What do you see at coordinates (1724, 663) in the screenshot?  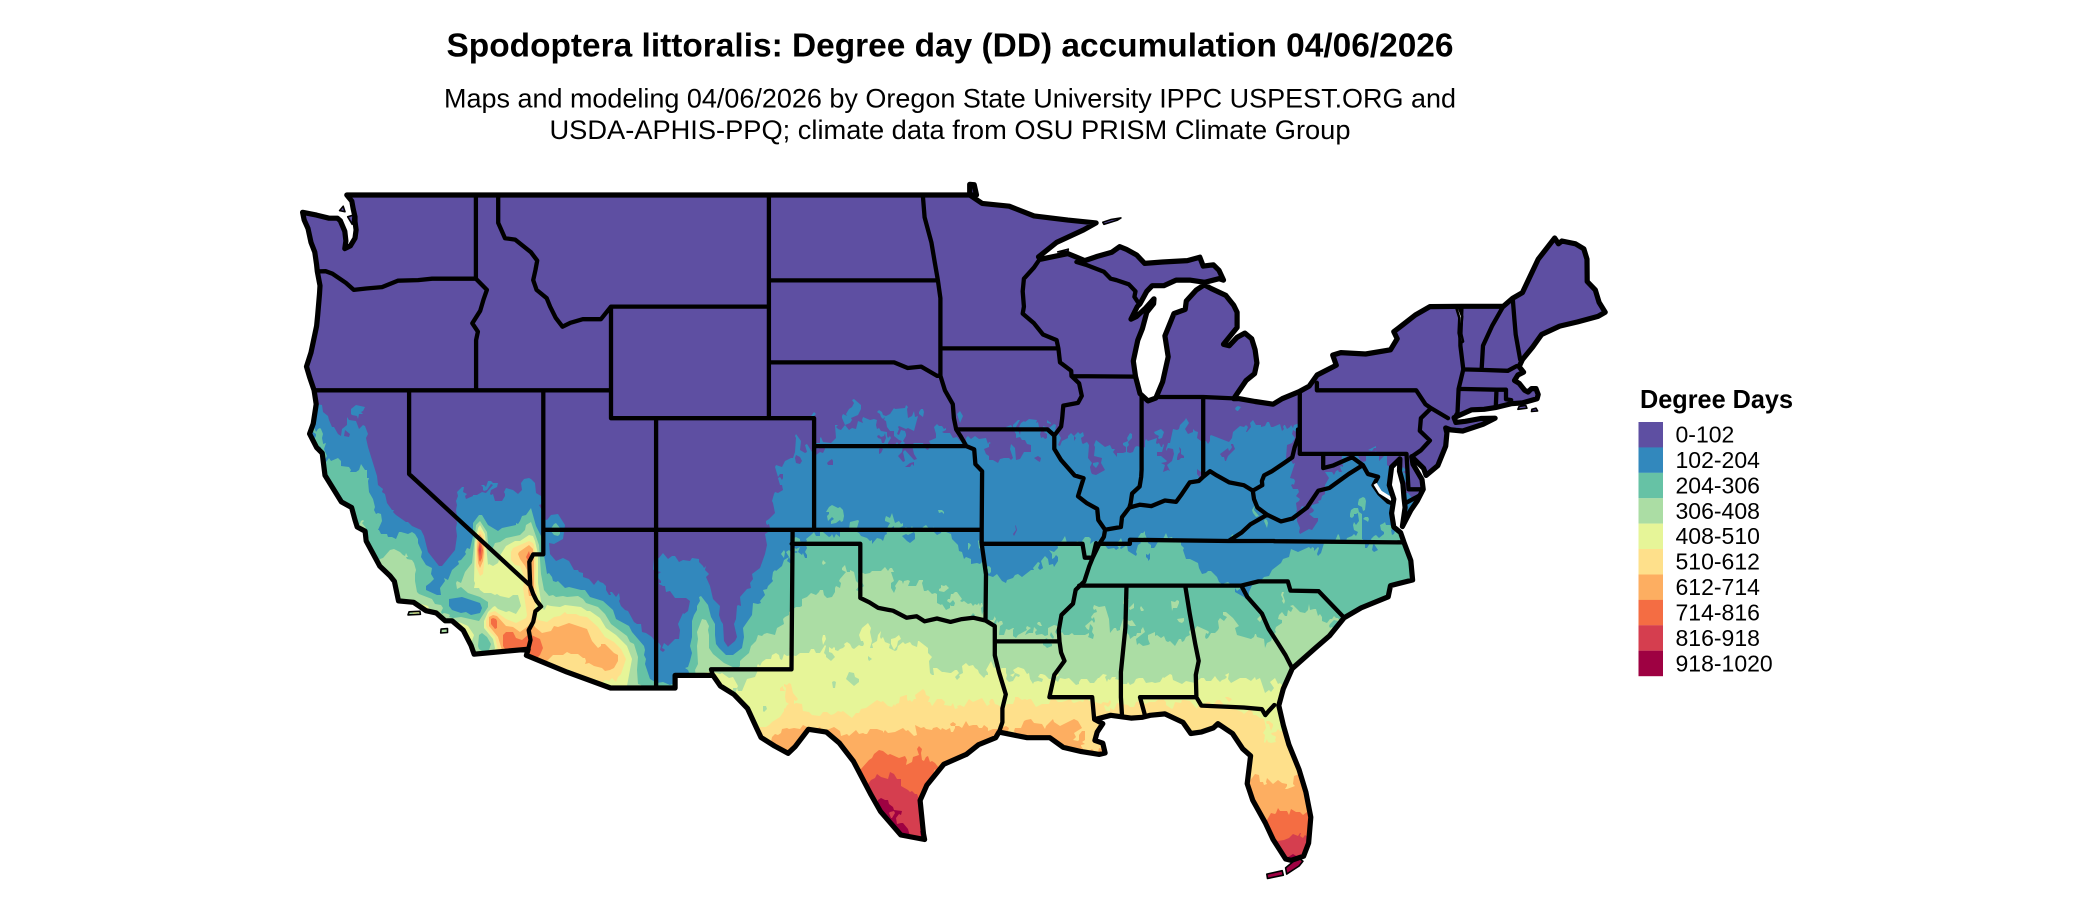 I see `svg-text: 918-1020` at bounding box center [1724, 663].